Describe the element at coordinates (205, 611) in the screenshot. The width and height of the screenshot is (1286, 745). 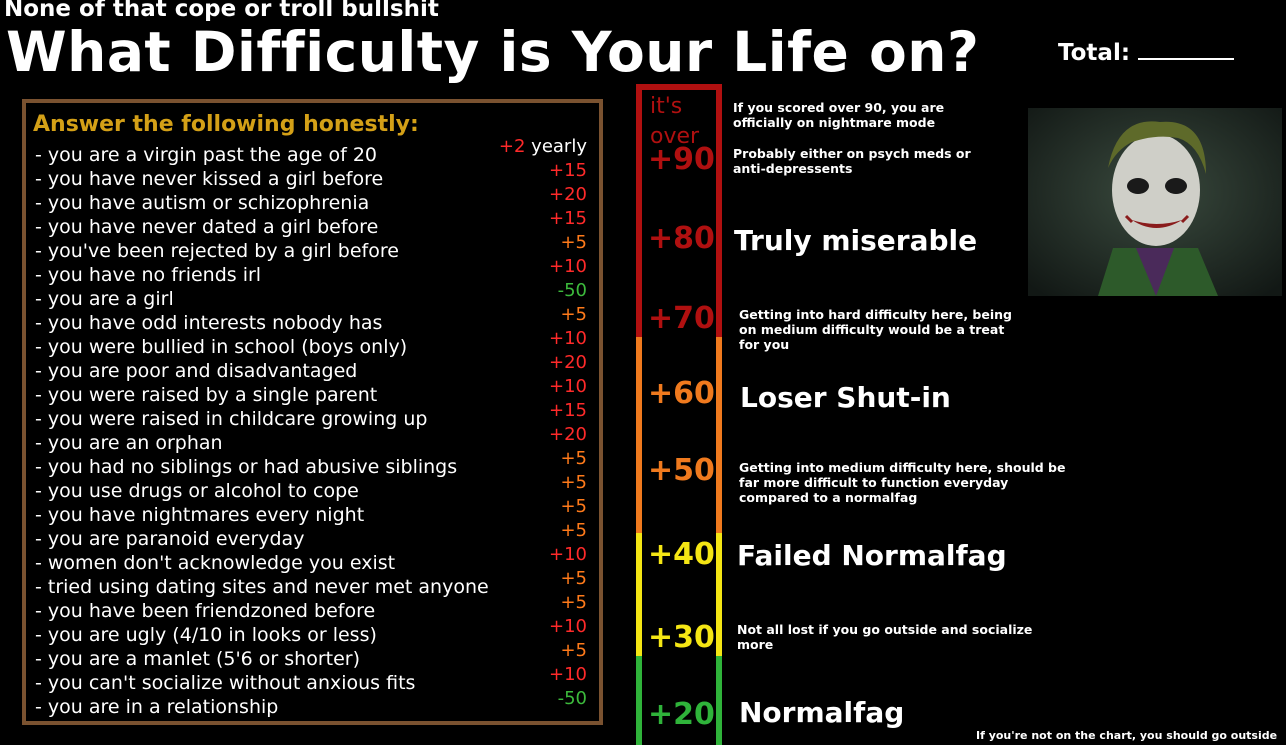
I see `question-text: - you have been friendzoned before` at that location.